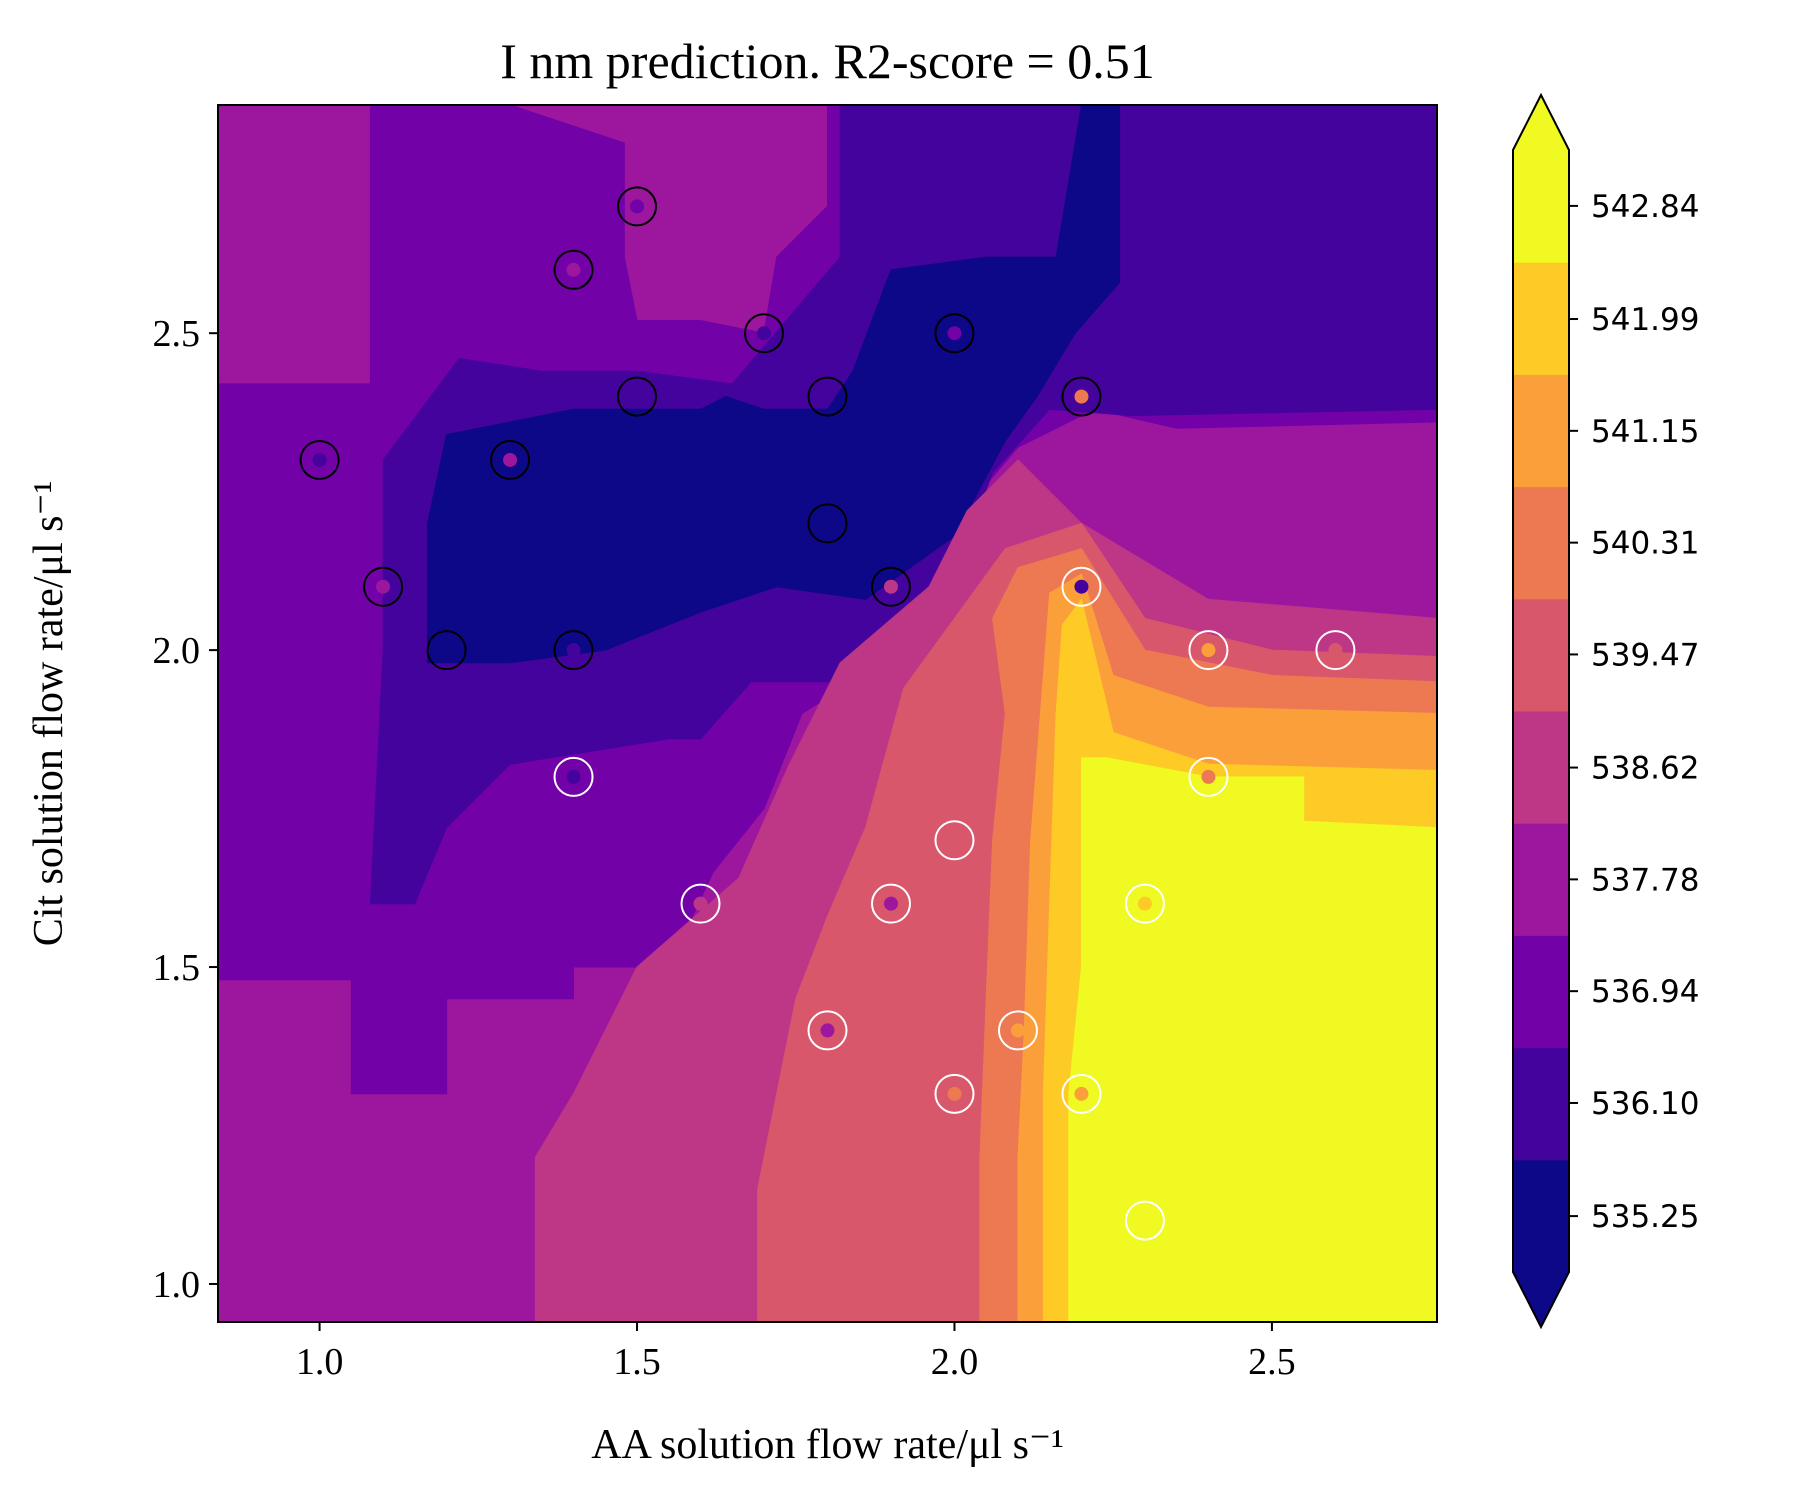 This screenshot has width=1800, height=1500. Describe the element at coordinates (1645, 320) in the screenshot. I see `colorbar-tick-label: 541.99` at that location.